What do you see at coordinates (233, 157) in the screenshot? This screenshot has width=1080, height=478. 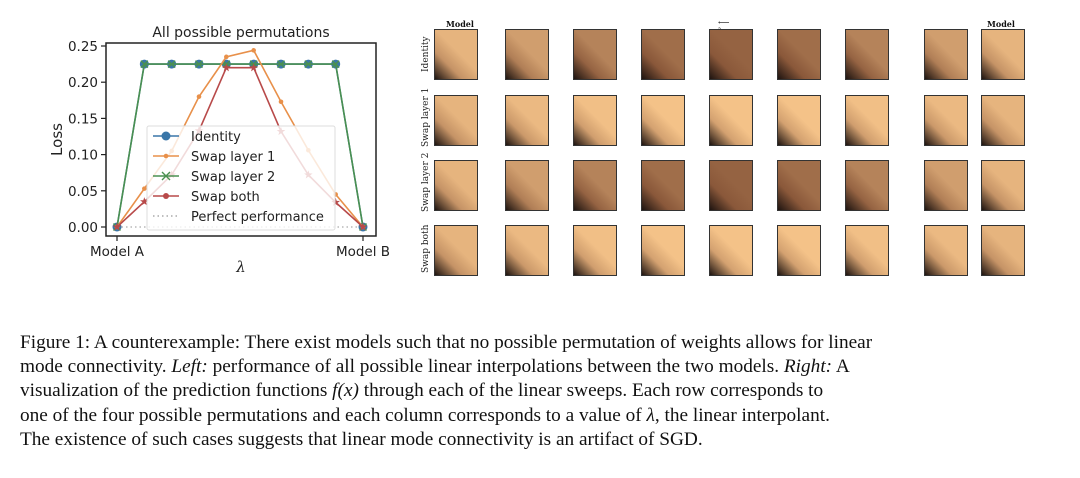 I see `legend-label: Swap layer 1` at bounding box center [233, 157].